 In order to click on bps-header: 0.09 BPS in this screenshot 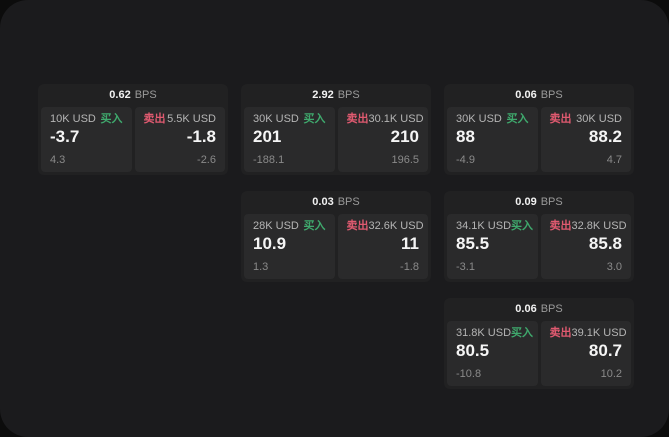, I will do `click(539, 202)`.